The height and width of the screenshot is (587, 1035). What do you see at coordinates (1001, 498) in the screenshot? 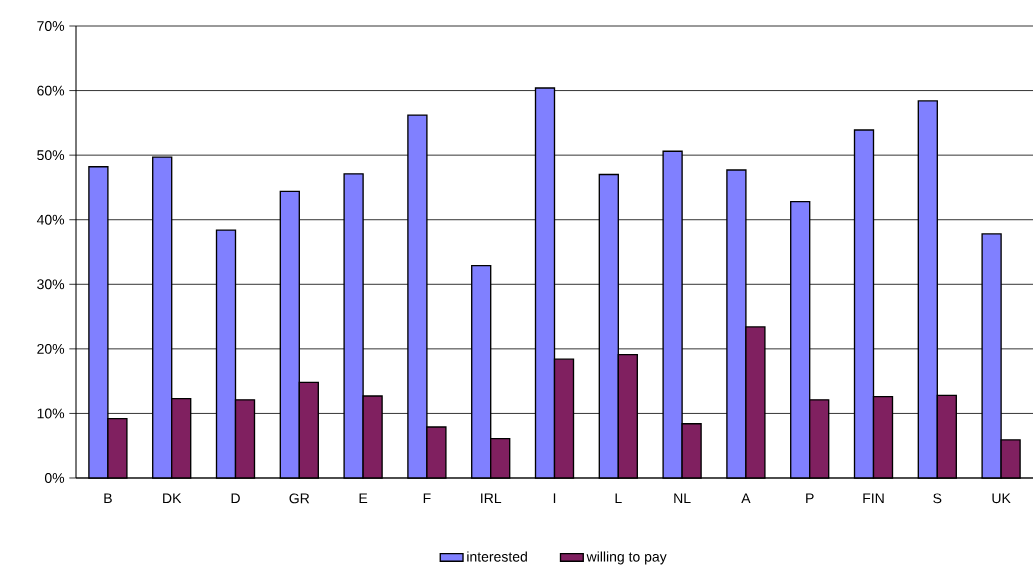
I see `x-tick-label: UK` at bounding box center [1001, 498].